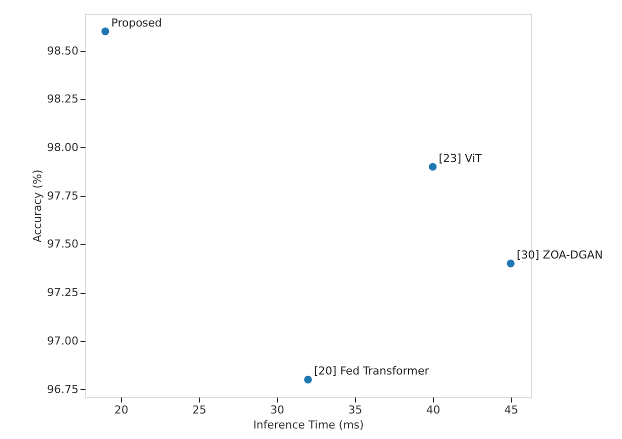  What do you see at coordinates (355, 410) in the screenshot?
I see `x-tick-label: 35` at bounding box center [355, 410].